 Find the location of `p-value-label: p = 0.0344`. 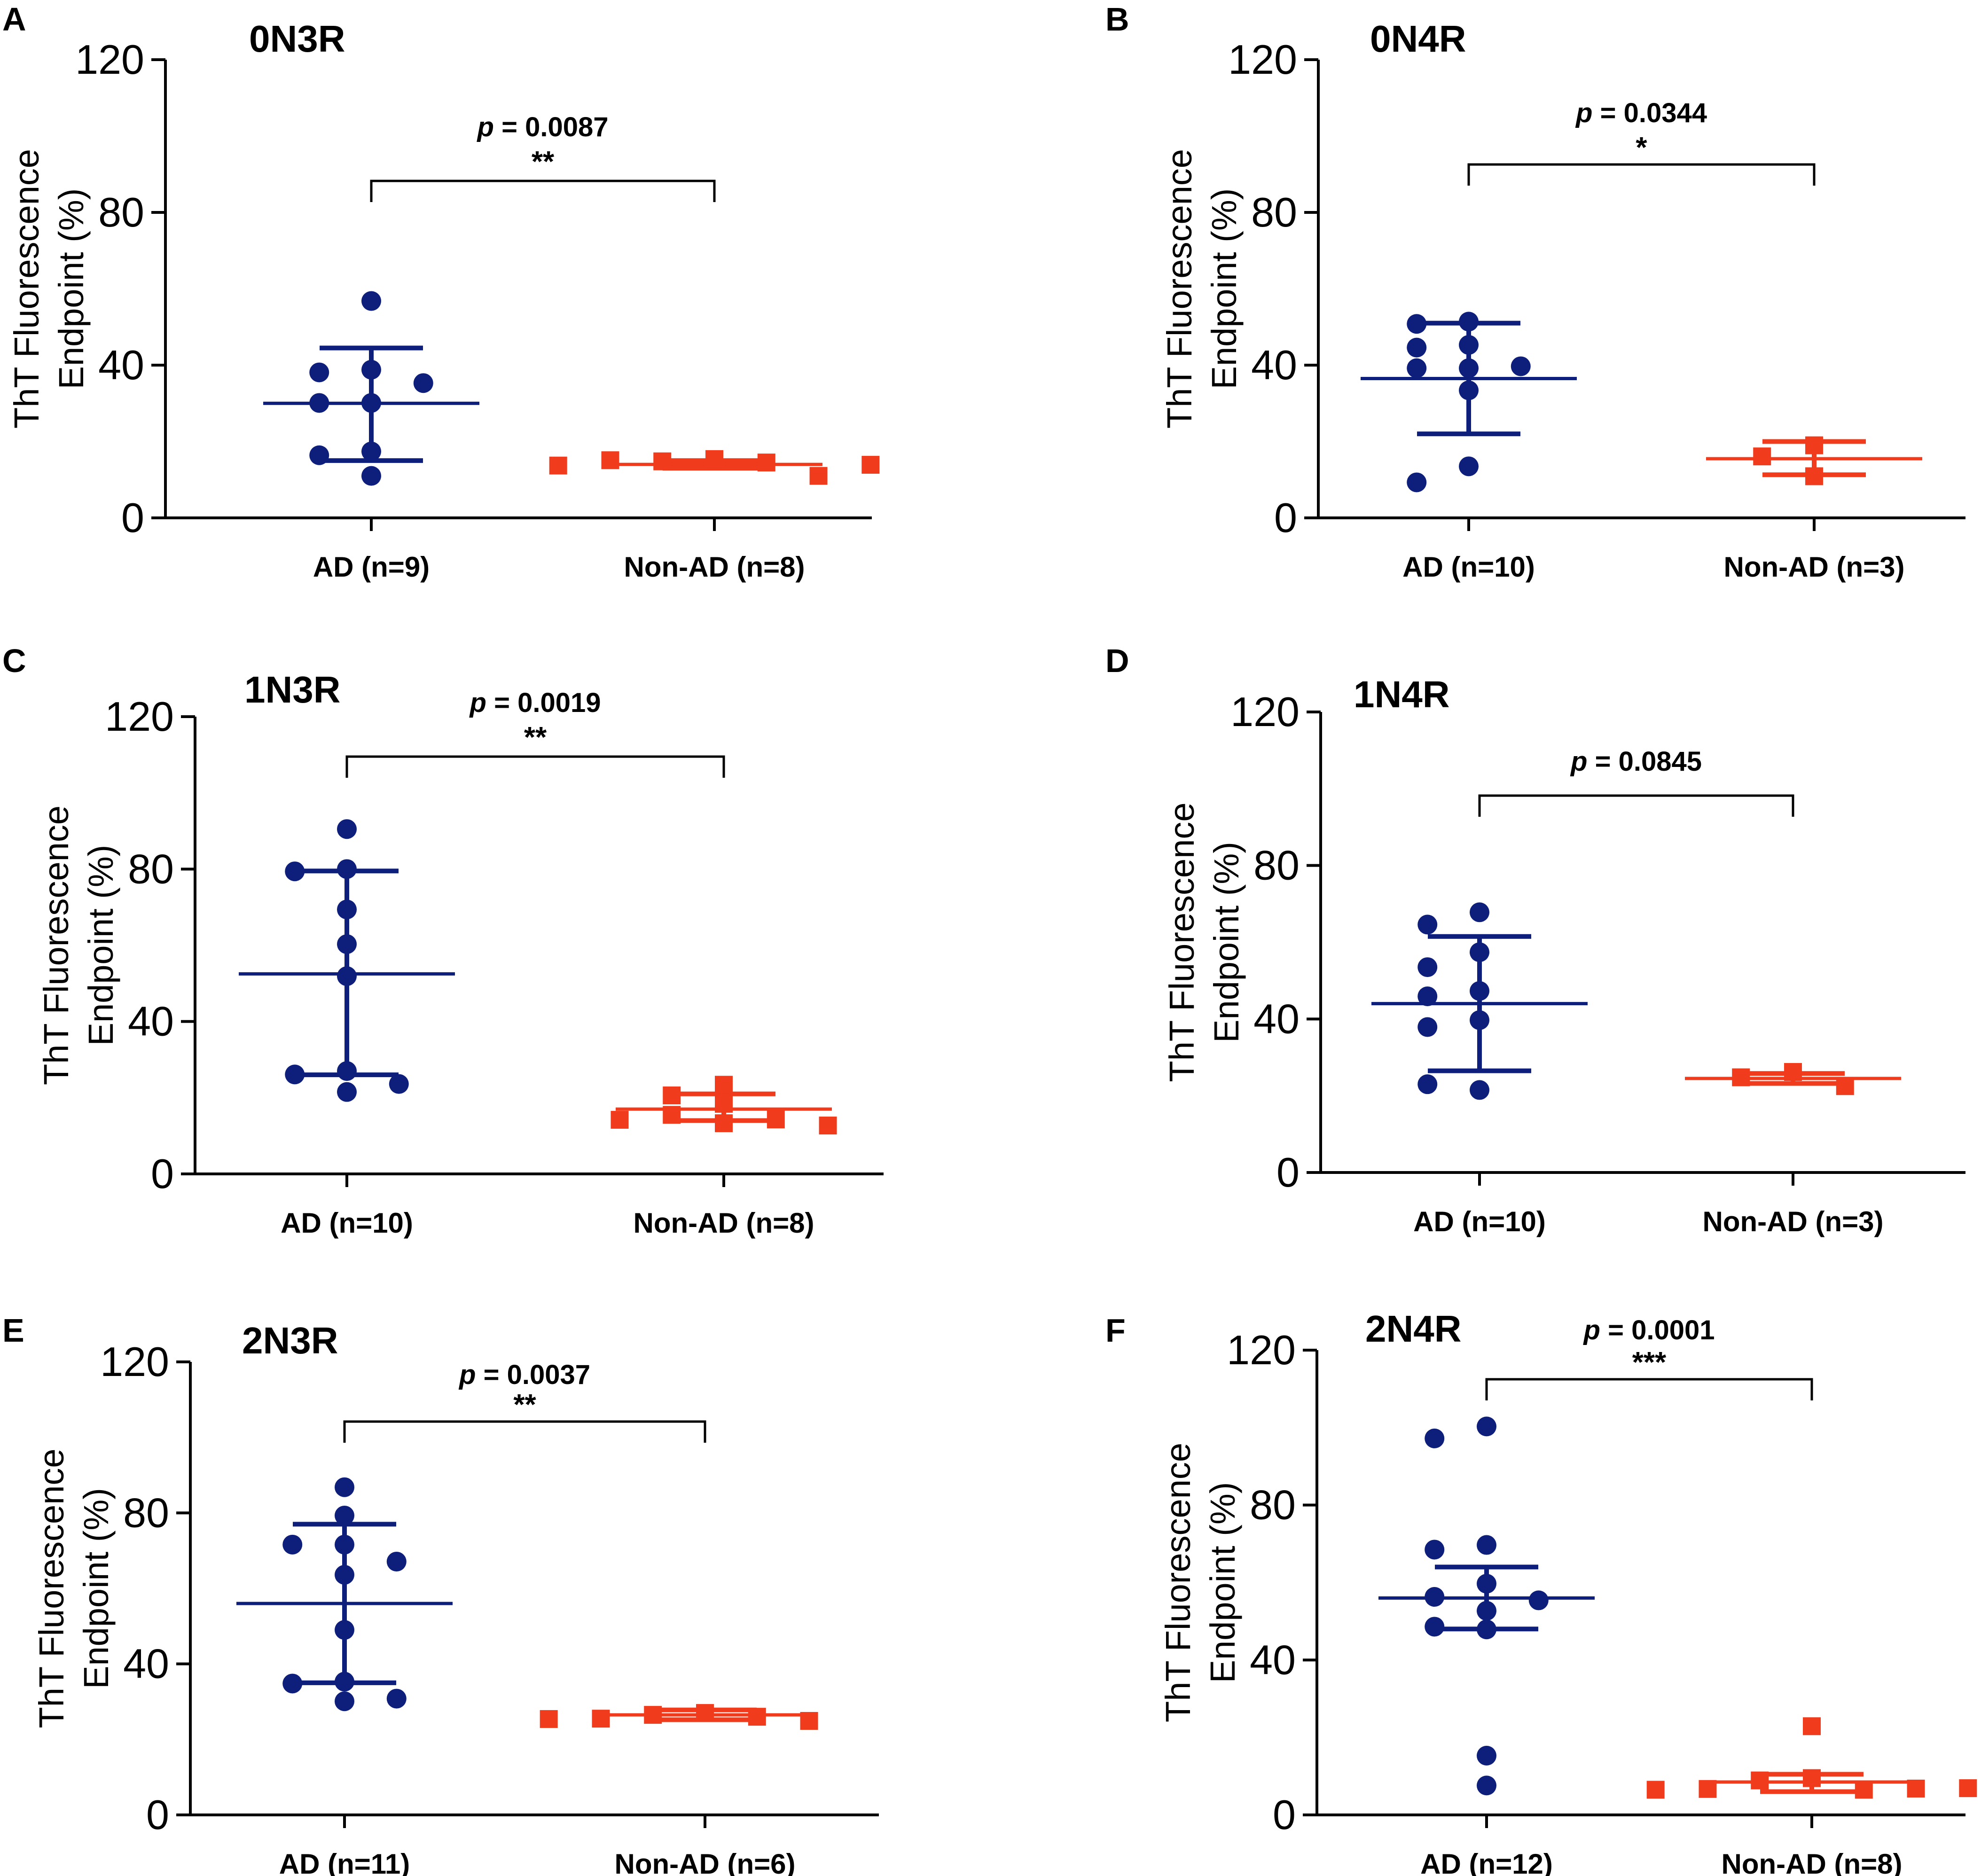

p-value-label: p = 0.0344 is located at coordinates (1641, 113).